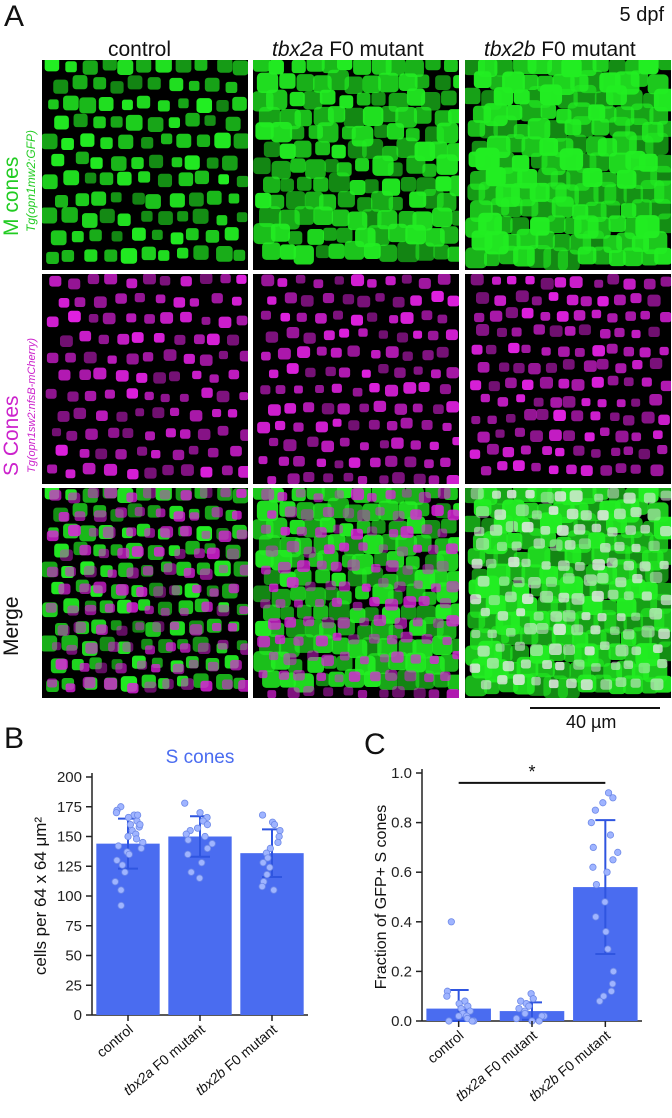  I want to click on chart-title: S cones, so click(200, 757).